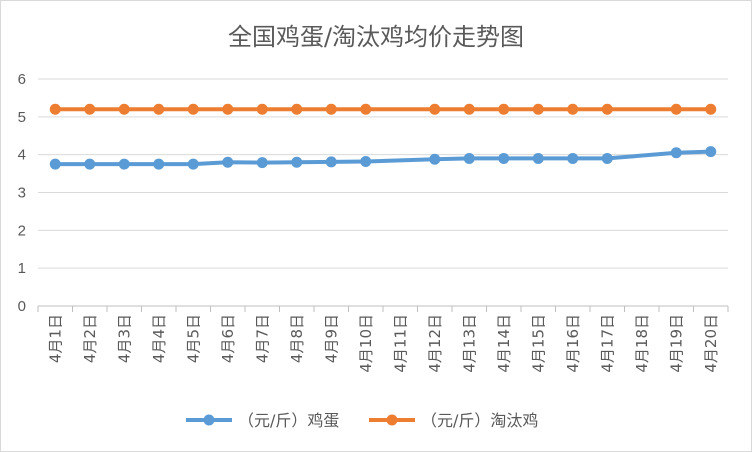 This screenshot has height=452, width=752. I want to click on legend: （元/斤）鸡蛋 （元/斤）淘汰鸡, so click(362, 420).